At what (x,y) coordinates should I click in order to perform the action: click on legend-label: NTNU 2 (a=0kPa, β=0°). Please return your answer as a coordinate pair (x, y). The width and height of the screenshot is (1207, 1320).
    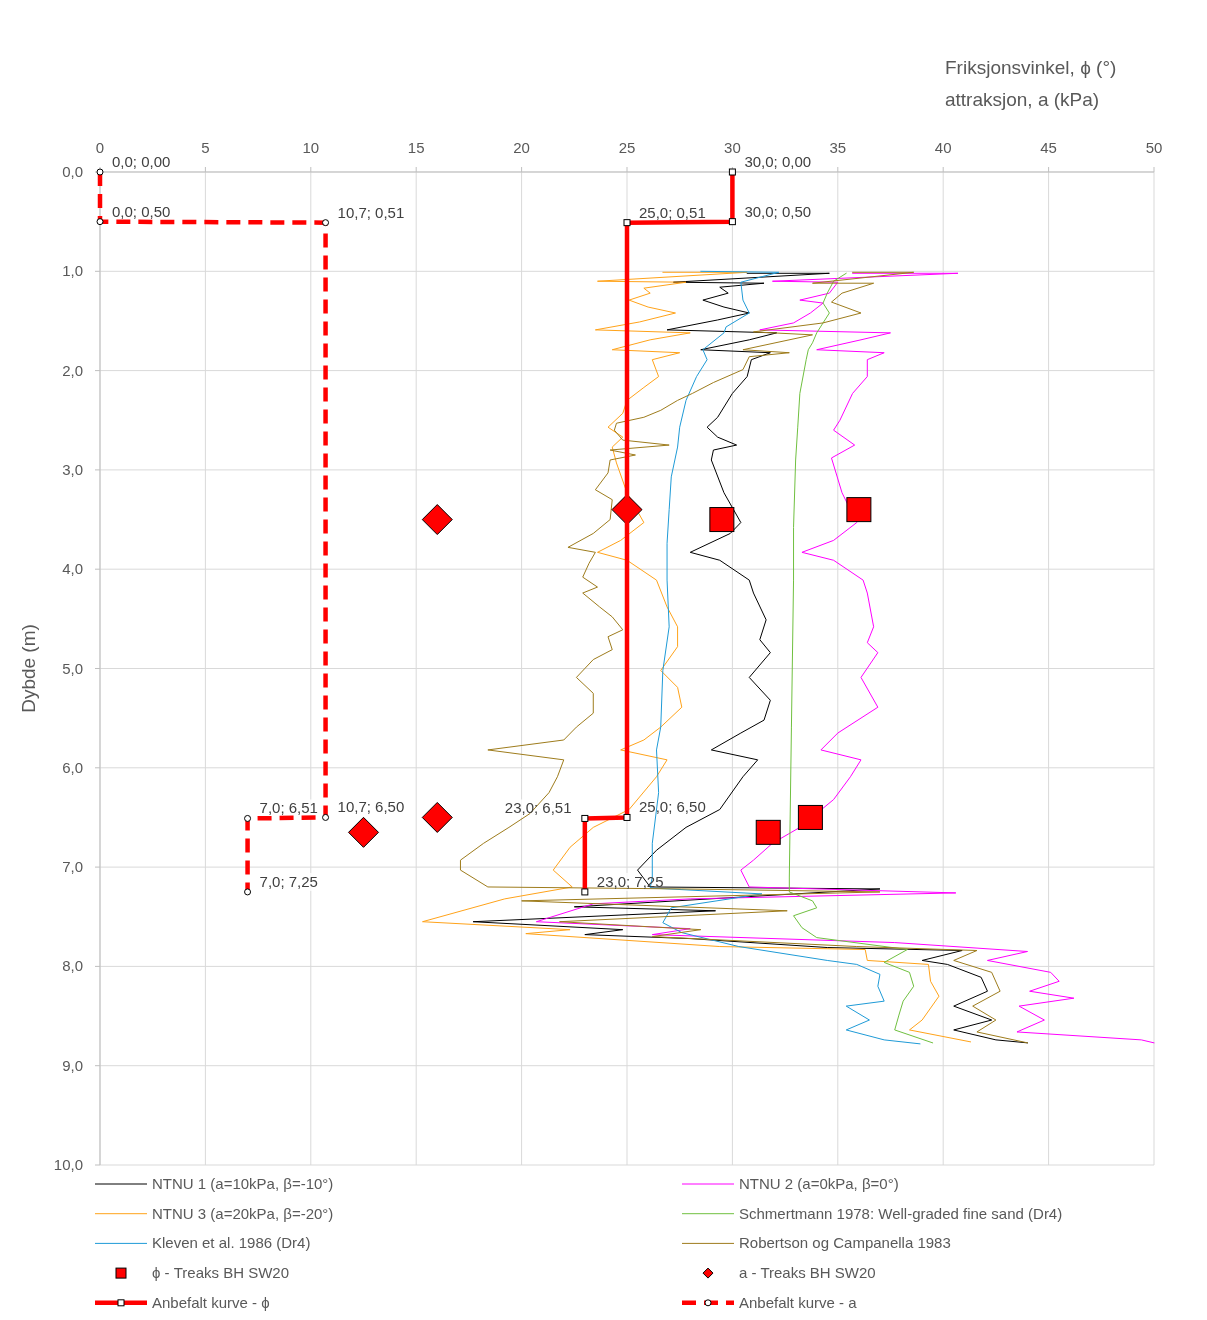
    Looking at the image, I should click on (819, 1183).